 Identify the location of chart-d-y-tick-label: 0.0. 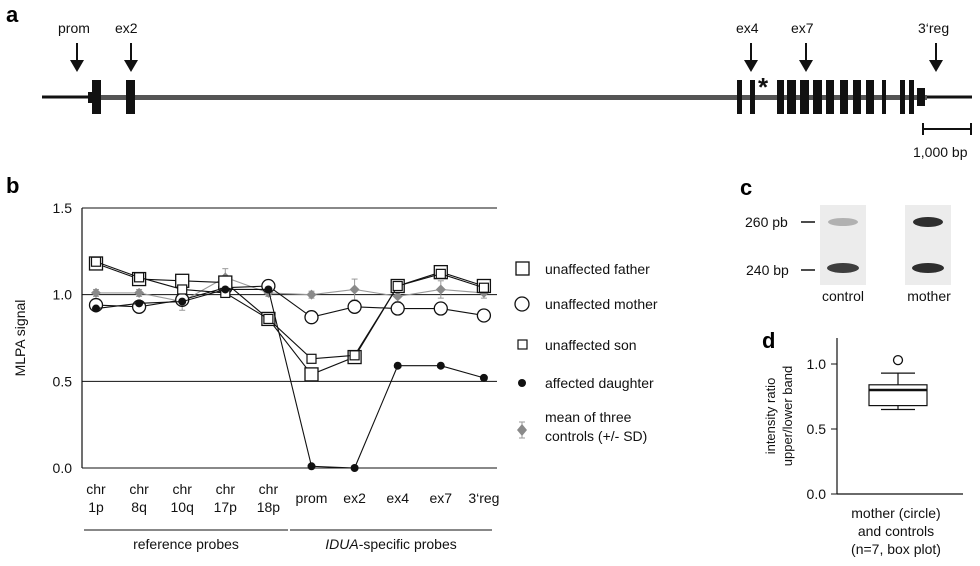
(817, 494).